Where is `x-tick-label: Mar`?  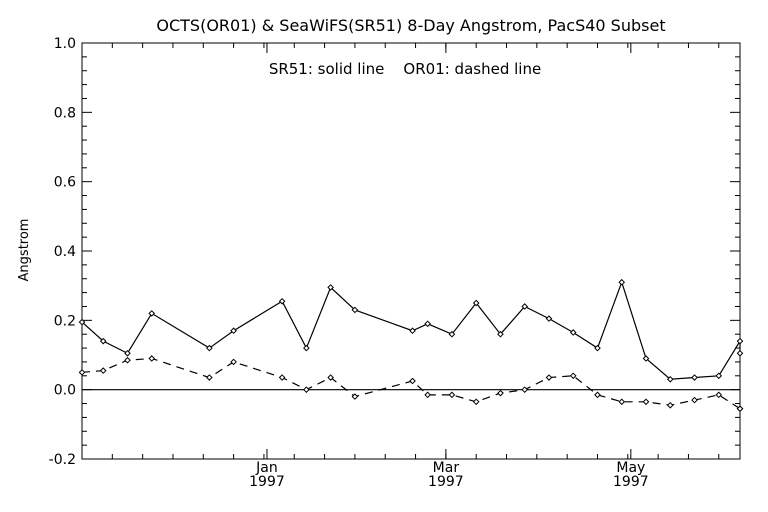
x-tick-label: Mar is located at coordinates (446, 468).